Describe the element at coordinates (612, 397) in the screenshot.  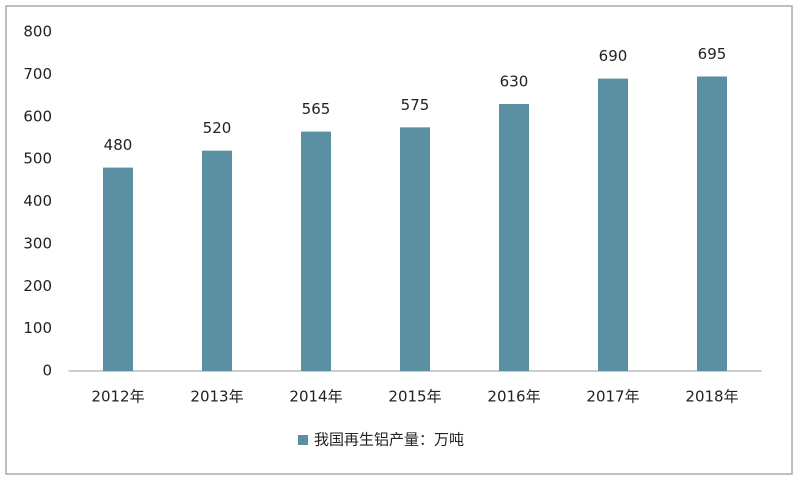
I see `x-tick-label: 2017年` at that location.